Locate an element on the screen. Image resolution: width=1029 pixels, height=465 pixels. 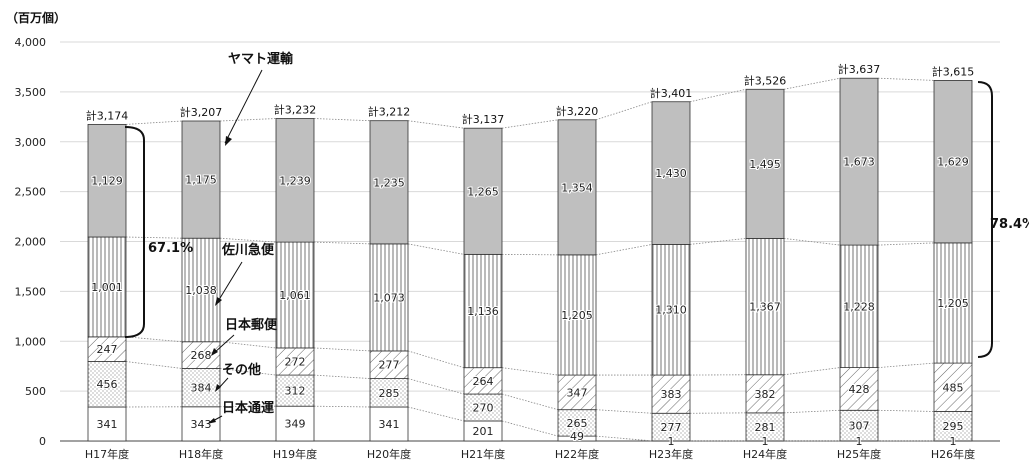
y-tick-label: 1,000 is located at coordinates (31, 341).